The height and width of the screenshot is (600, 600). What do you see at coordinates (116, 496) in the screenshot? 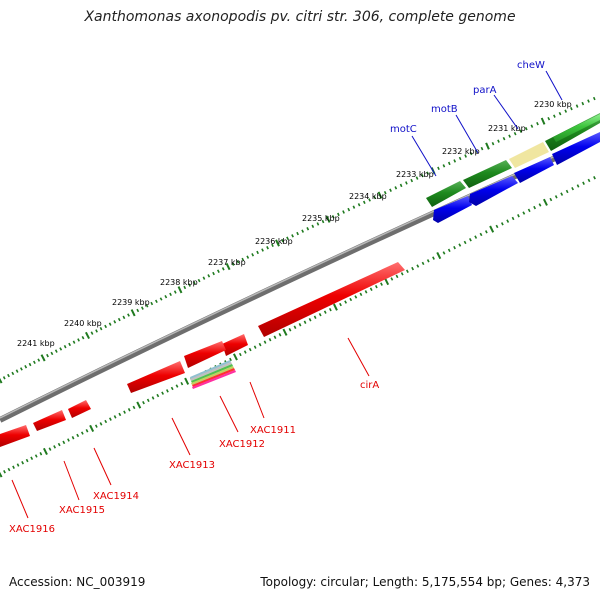
I see `gene-label-xac1914: XAC1914` at bounding box center [116, 496].